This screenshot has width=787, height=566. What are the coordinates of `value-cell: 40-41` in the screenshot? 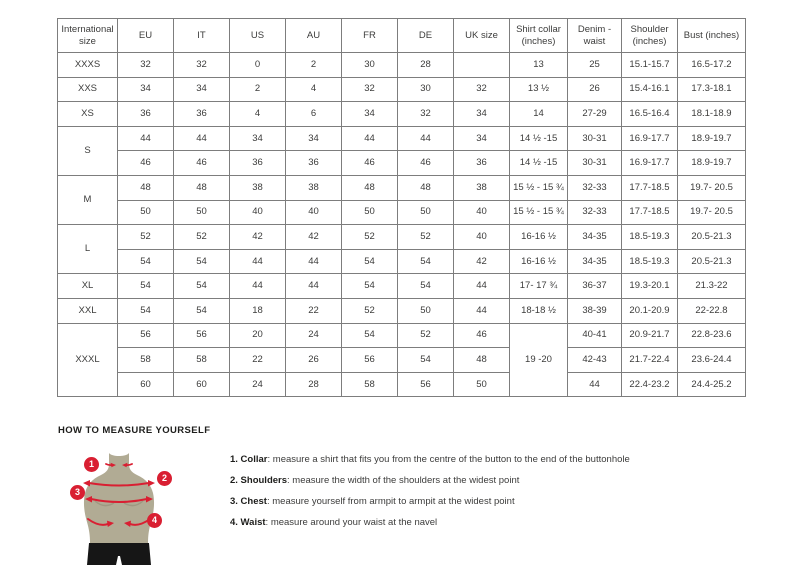 It's located at (594, 335).